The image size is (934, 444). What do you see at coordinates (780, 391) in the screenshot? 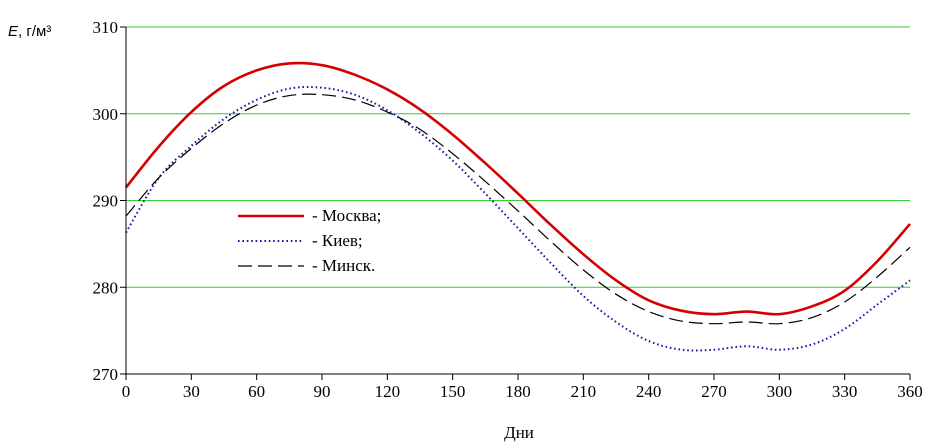
I see `x-tick-label: 300` at bounding box center [780, 391].